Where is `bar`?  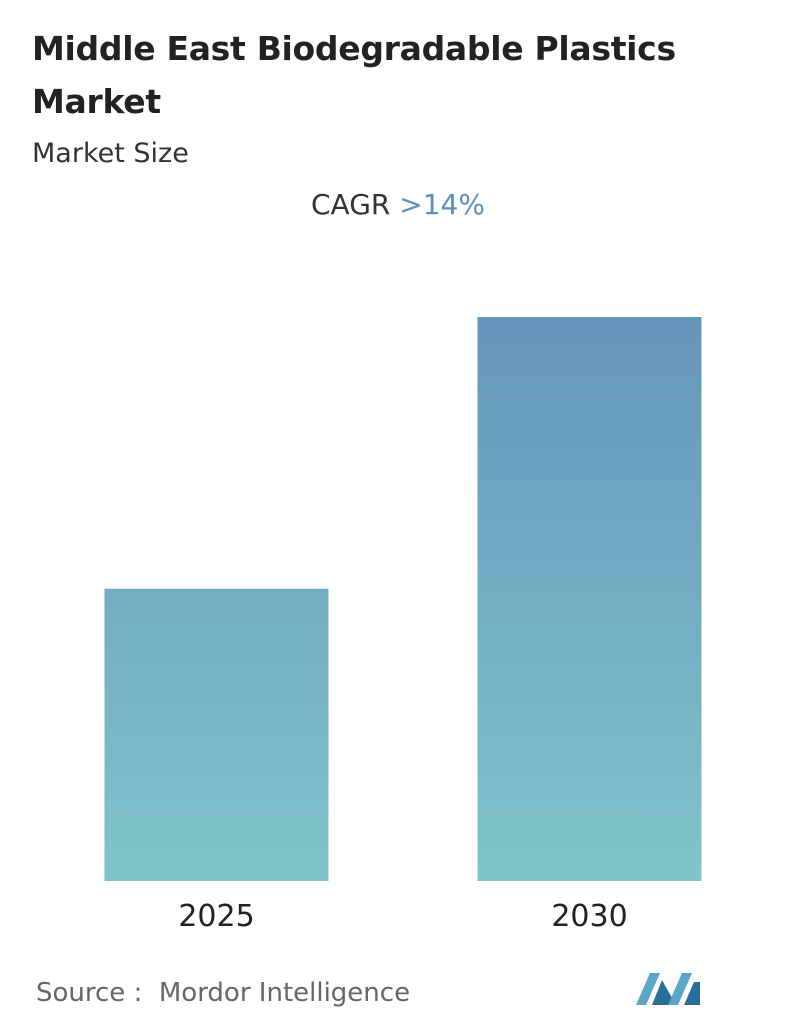 bar is located at coordinates (216, 734).